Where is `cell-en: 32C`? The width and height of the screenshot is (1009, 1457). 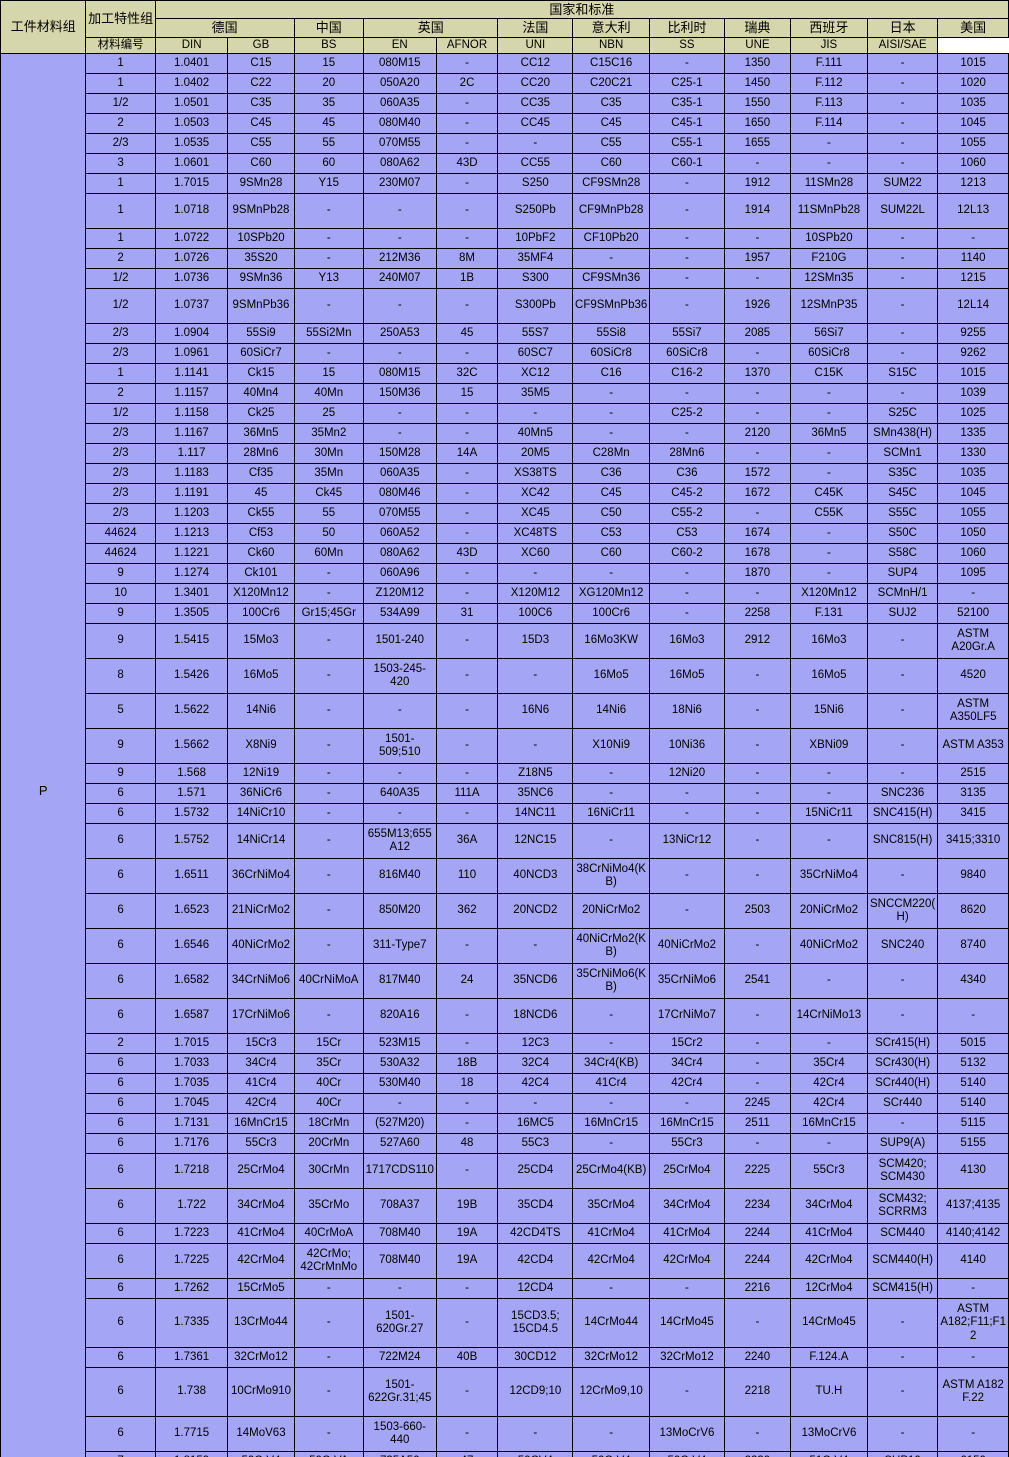 cell-en: 32C is located at coordinates (467, 374).